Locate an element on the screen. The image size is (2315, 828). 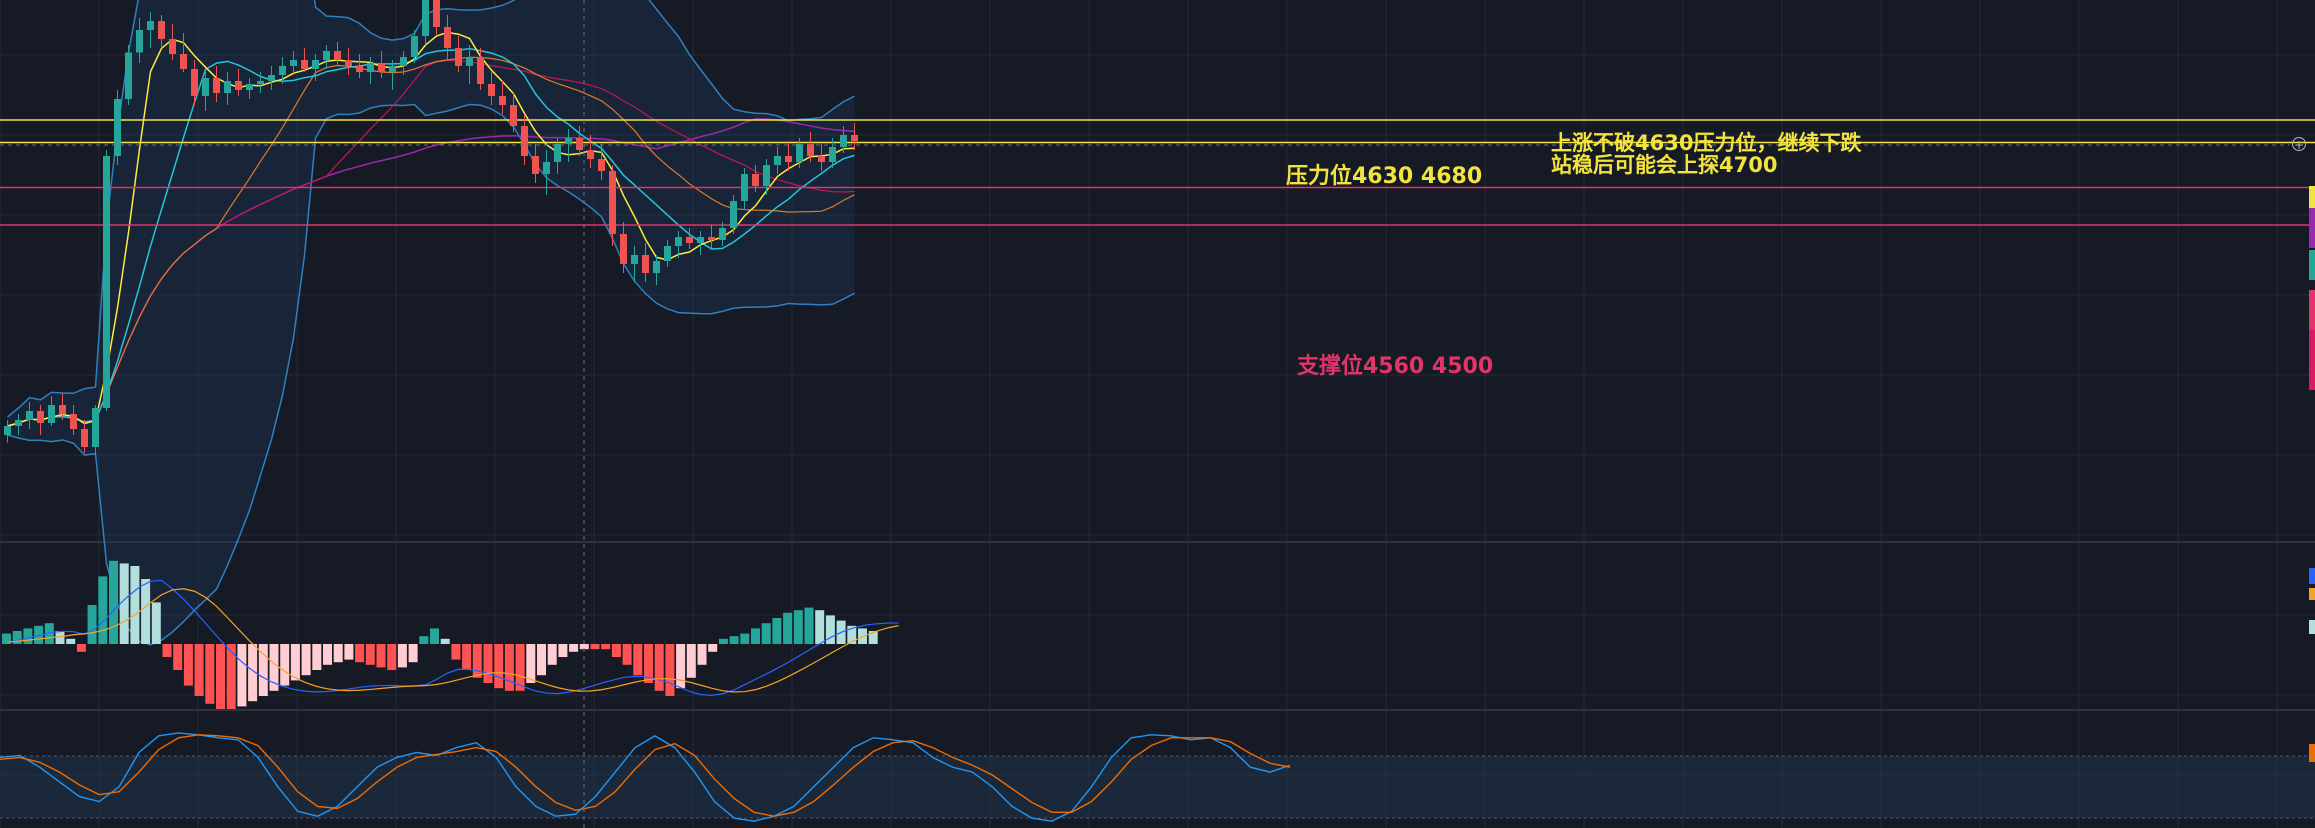
resistance-label: 压力位4630 4680 is located at coordinates (1384, 176).